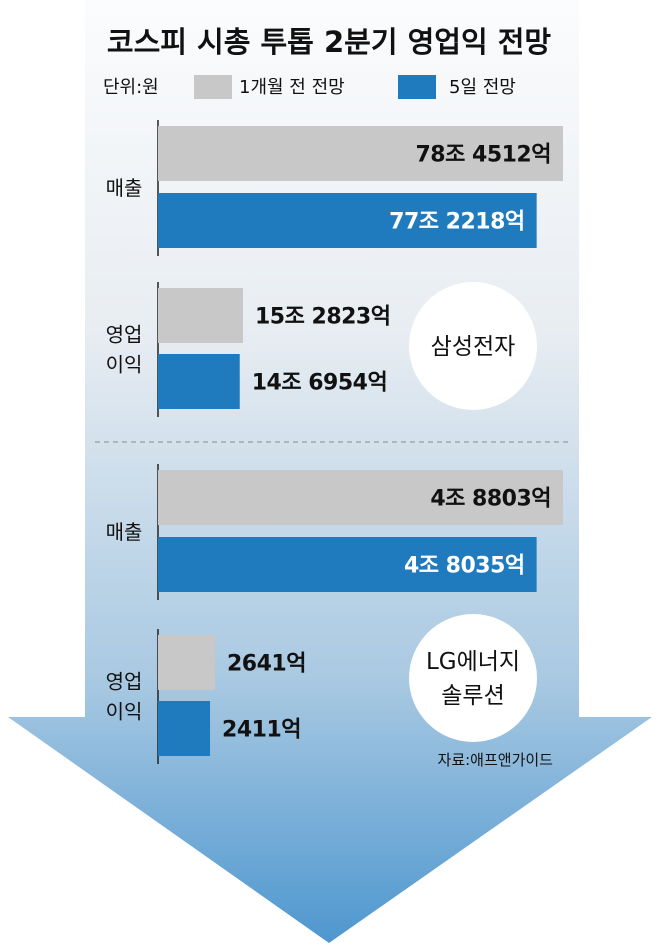 The width and height of the screenshot is (658, 945). What do you see at coordinates (266, 664) in the screenshot?
I see `value-label: 2641억` at bounding box center [266, 664].